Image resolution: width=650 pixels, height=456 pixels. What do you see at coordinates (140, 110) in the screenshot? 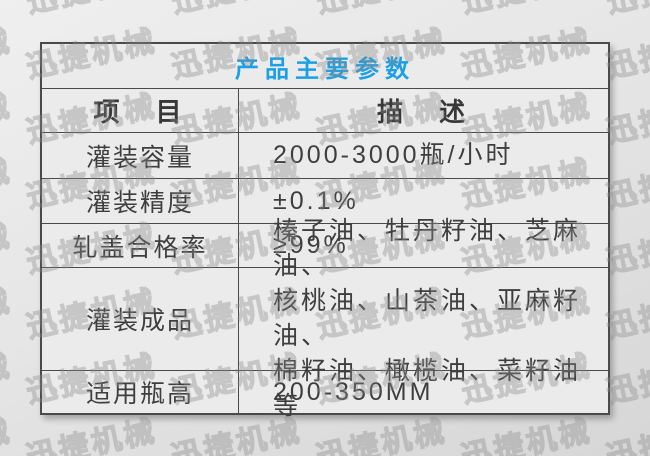
I see `header-item: 项 目` at bounding box center [140, 110].